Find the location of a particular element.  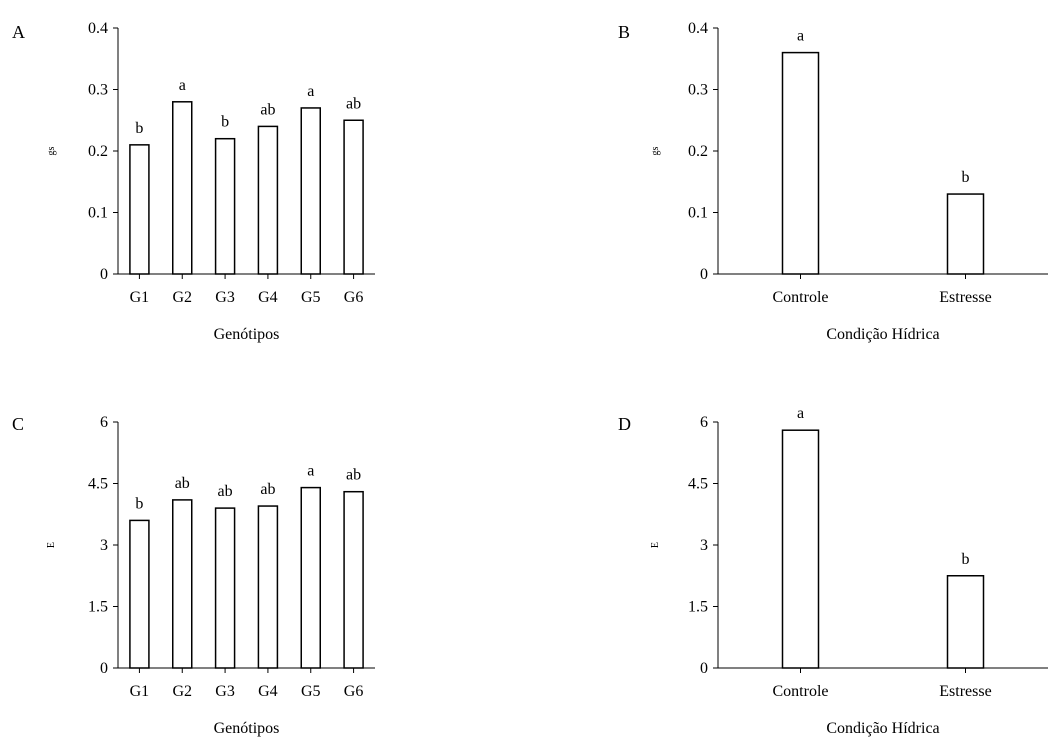

bar-d-estresse is located at coordinates (965, 622).